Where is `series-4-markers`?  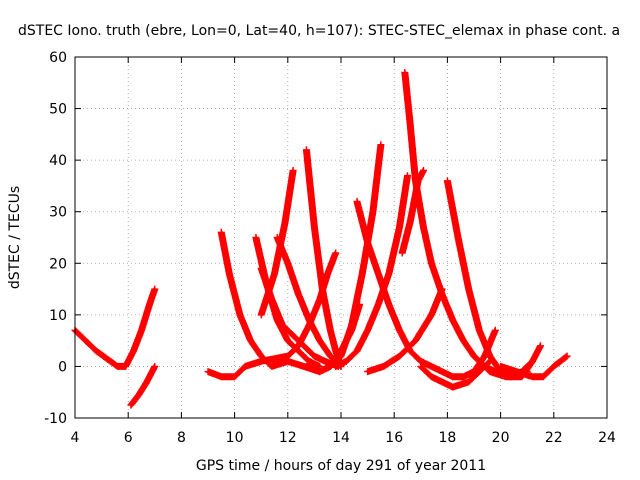 series-4-markers is located at coordinates (226, 371).